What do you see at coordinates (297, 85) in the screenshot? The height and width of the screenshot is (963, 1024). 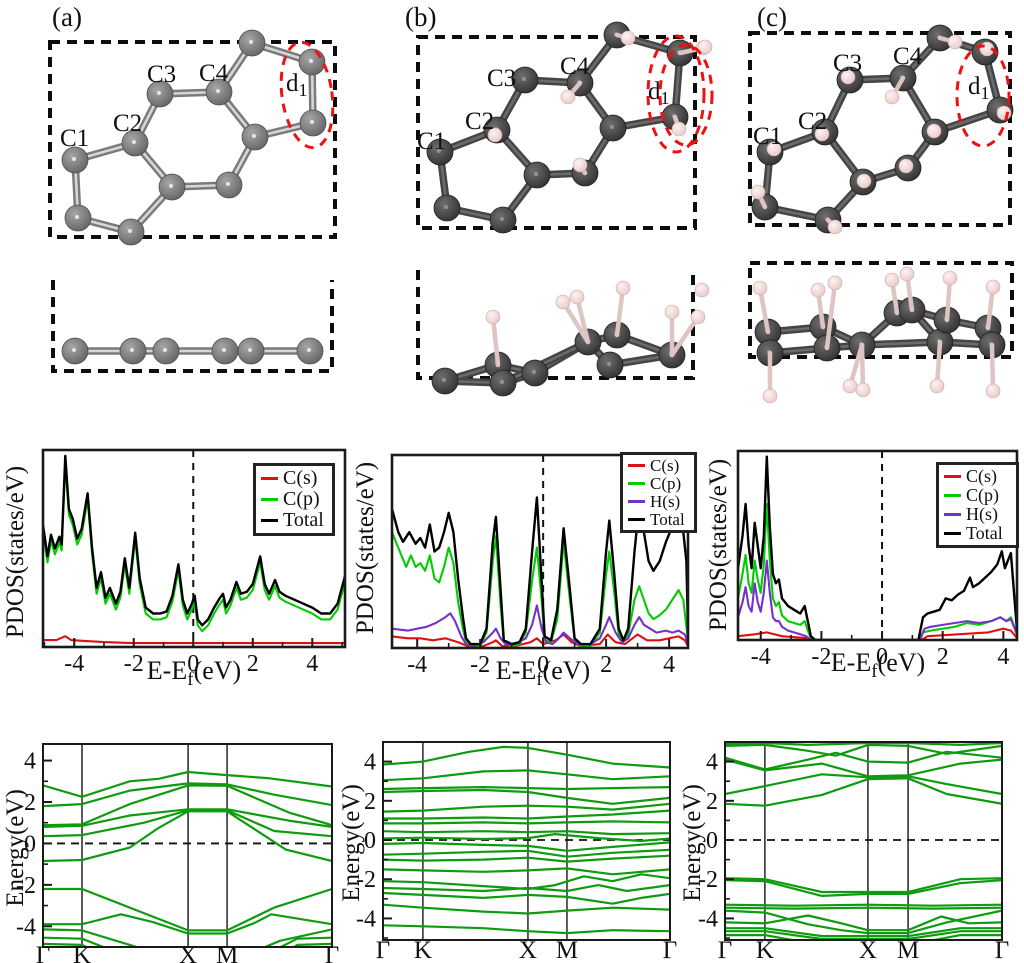 I see `atom-label: d1` at bounding box center [297, 85].